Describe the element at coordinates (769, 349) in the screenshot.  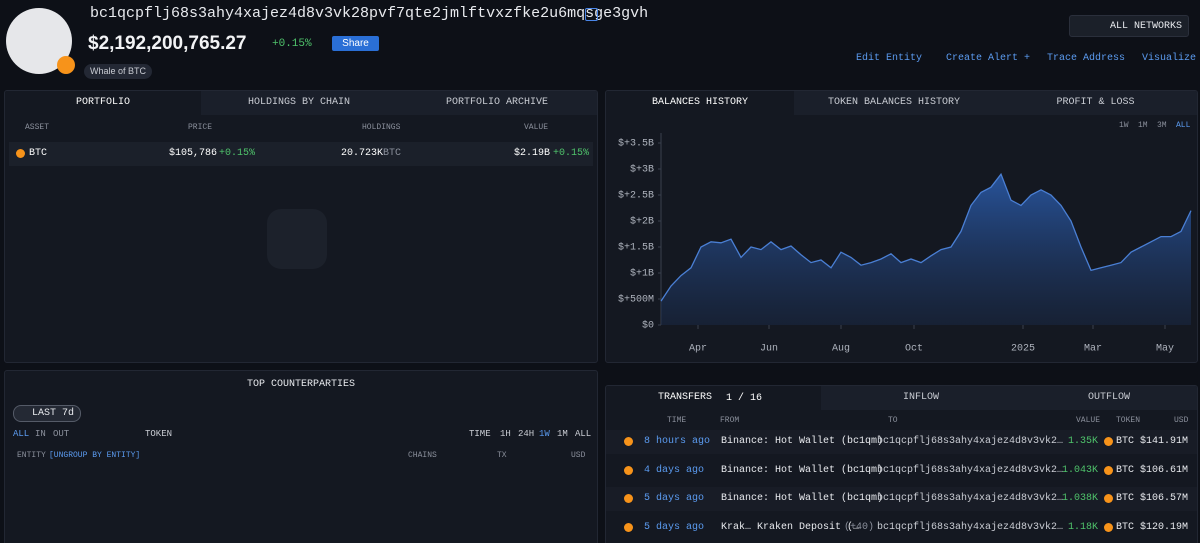
I see `x-tick-label: Jun` at that location.